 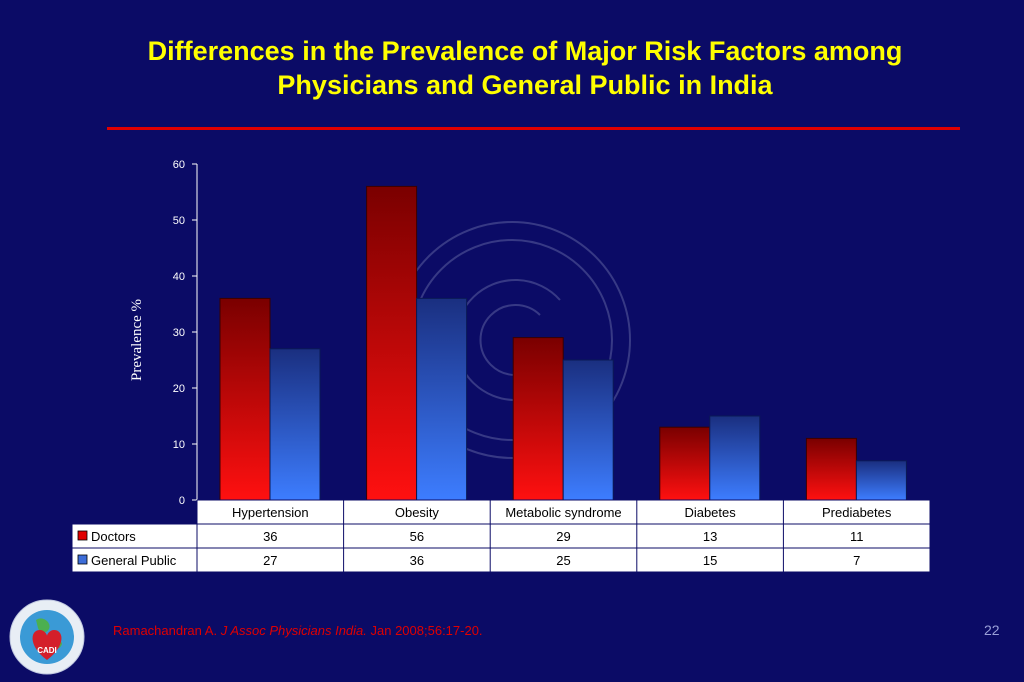 What do you see at coordinates (137, 340) in the screenshot?
I see `y-axis-label: Prevalence %` at bounding box center [137, 340].